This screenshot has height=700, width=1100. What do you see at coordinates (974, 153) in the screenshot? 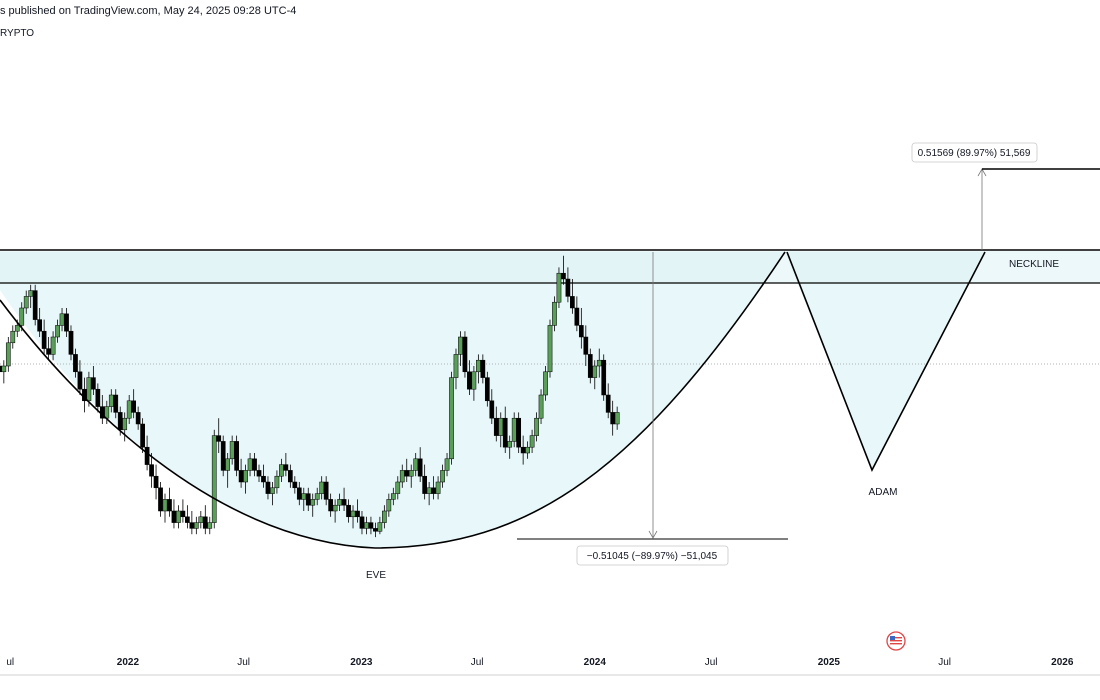
I see `measure-up-label: 0.51569 (89.97%) 51,569` at bounding box center [974, 153].